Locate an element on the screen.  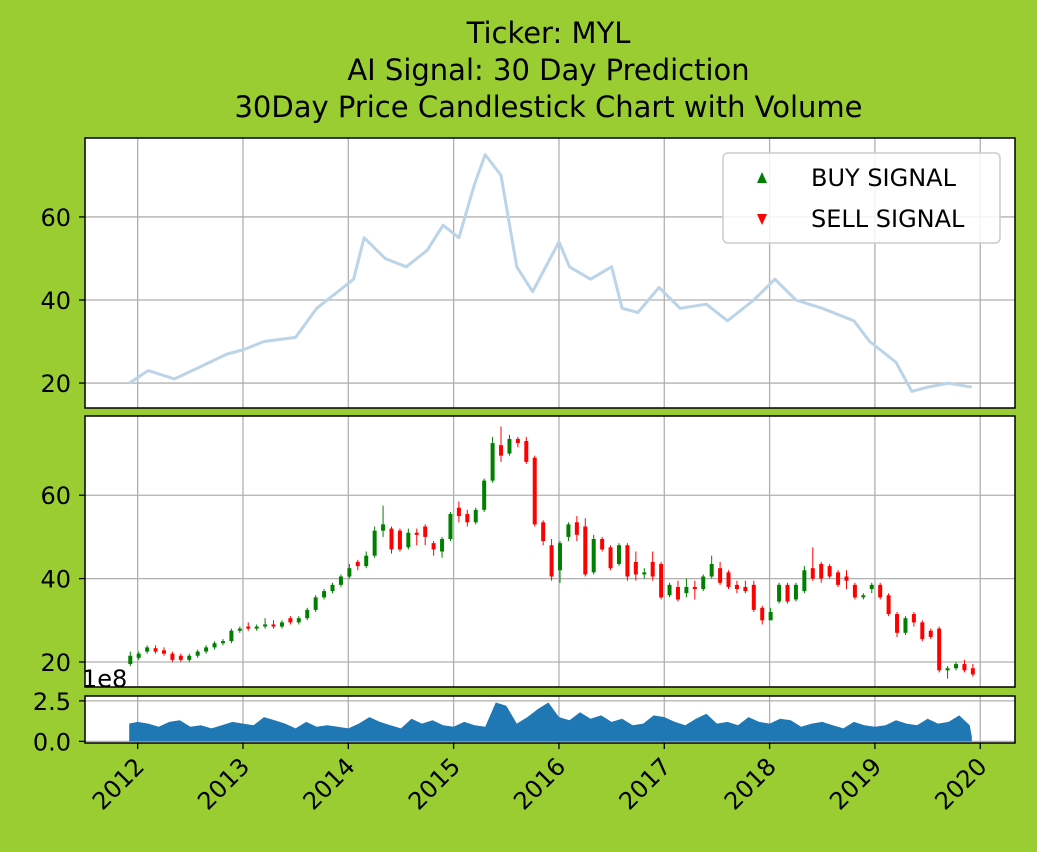
x-axis: 2012 2013 2014 2015 2016 2017 2018 2019 2020 is located at coordinates (539, 779).